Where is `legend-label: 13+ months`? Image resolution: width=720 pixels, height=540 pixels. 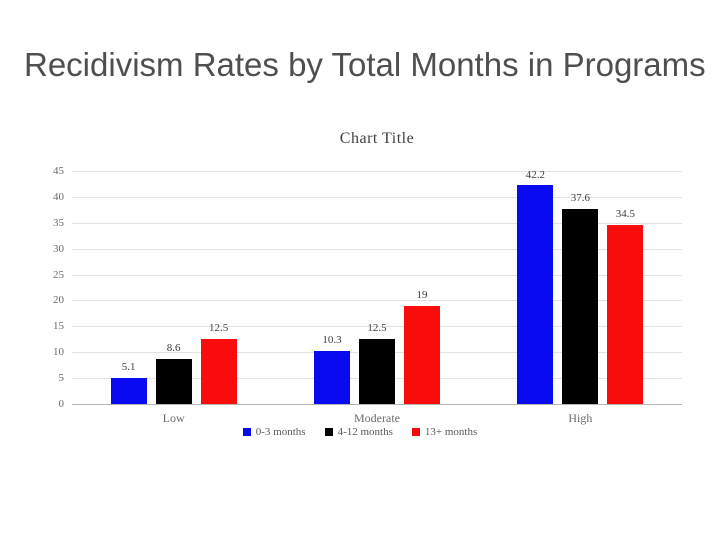
legend-label: 13+ months is located at coordinates (451, 432).